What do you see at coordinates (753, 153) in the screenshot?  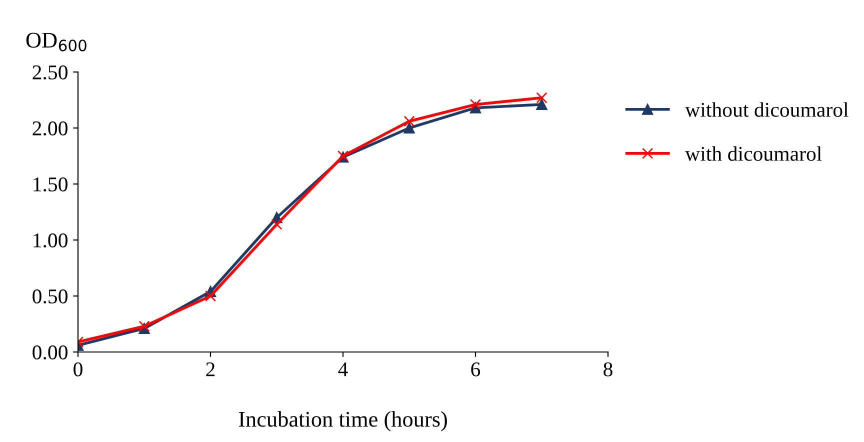 I see `legend-label: with dicoumarol` at bounding box center [753, 153].